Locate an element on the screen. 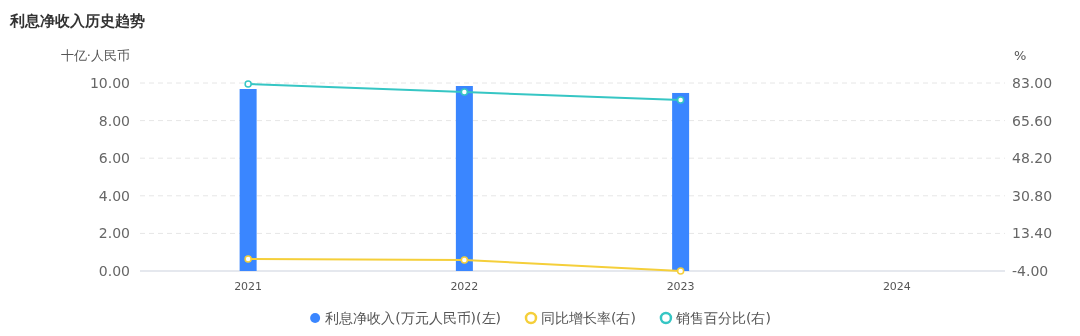 The image size is (1080, 336). legend-label: 同比增长率(右) is located at coordinates (588, 318).